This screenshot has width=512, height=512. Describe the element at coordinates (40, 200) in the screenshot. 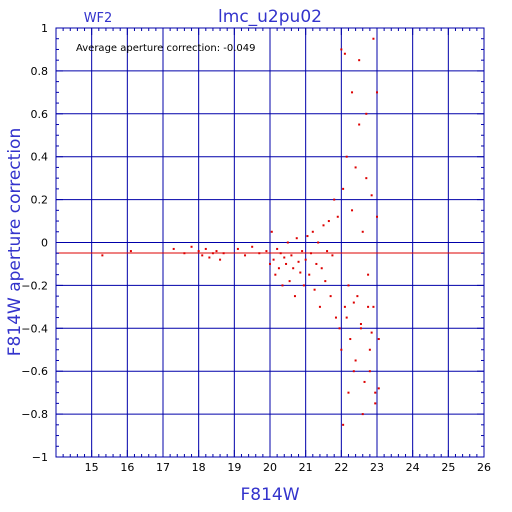

I see `y-tick-label: 0.2` at that location.